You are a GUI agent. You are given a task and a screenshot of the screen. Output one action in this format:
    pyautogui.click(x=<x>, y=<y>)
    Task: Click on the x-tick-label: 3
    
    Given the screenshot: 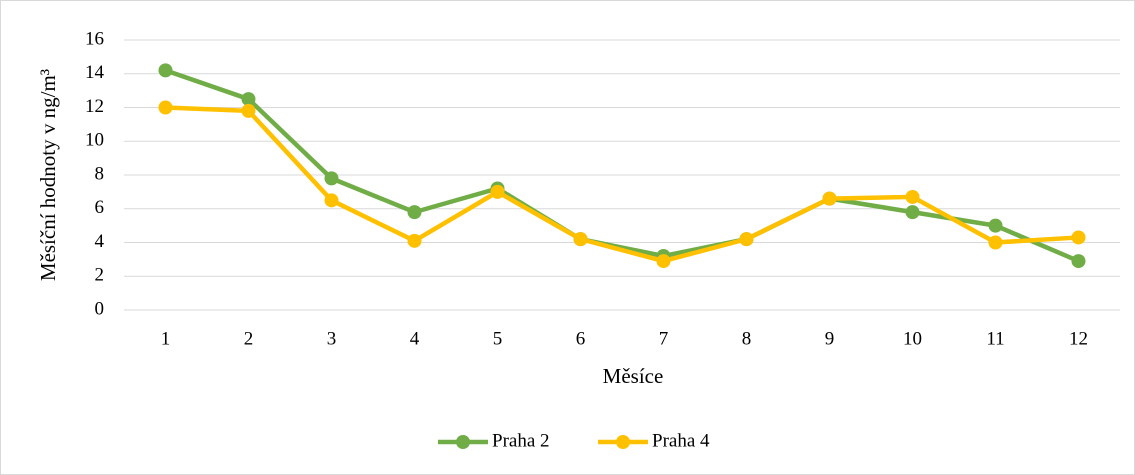 What is the action you would take?
    pyautogui.click(x=332, y=338)
    